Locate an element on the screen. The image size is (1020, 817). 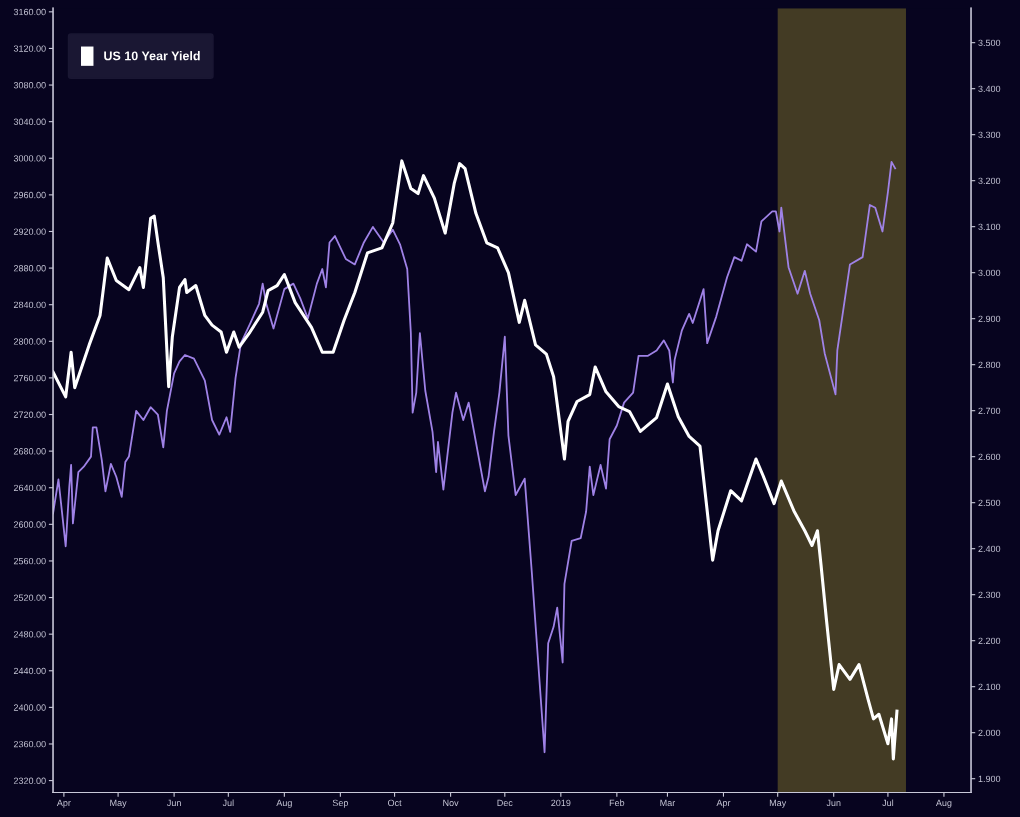
y2-tick-label: 2.900 is located at coordinates (989, 319).